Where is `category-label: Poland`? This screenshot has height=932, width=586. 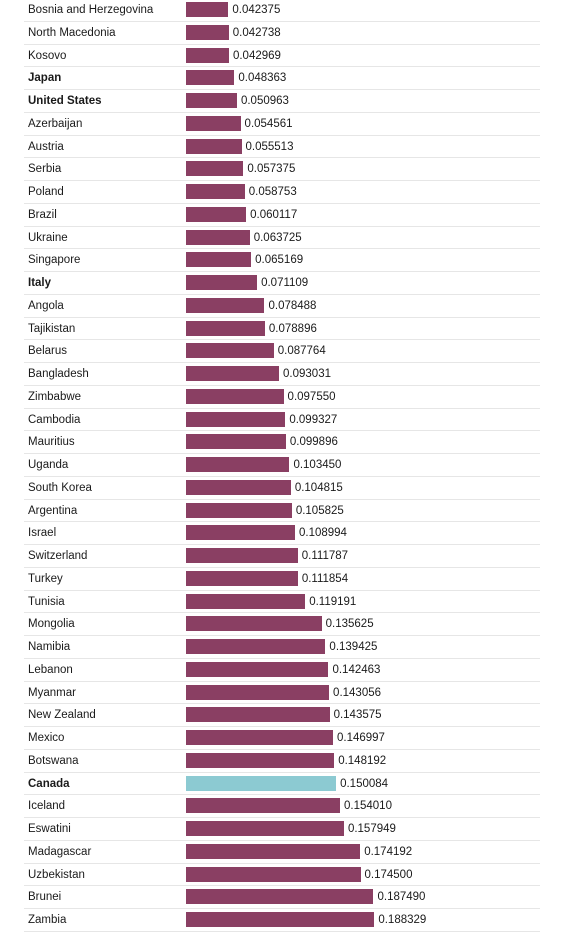
category-label: Poland is located at coordinates (46, 192).